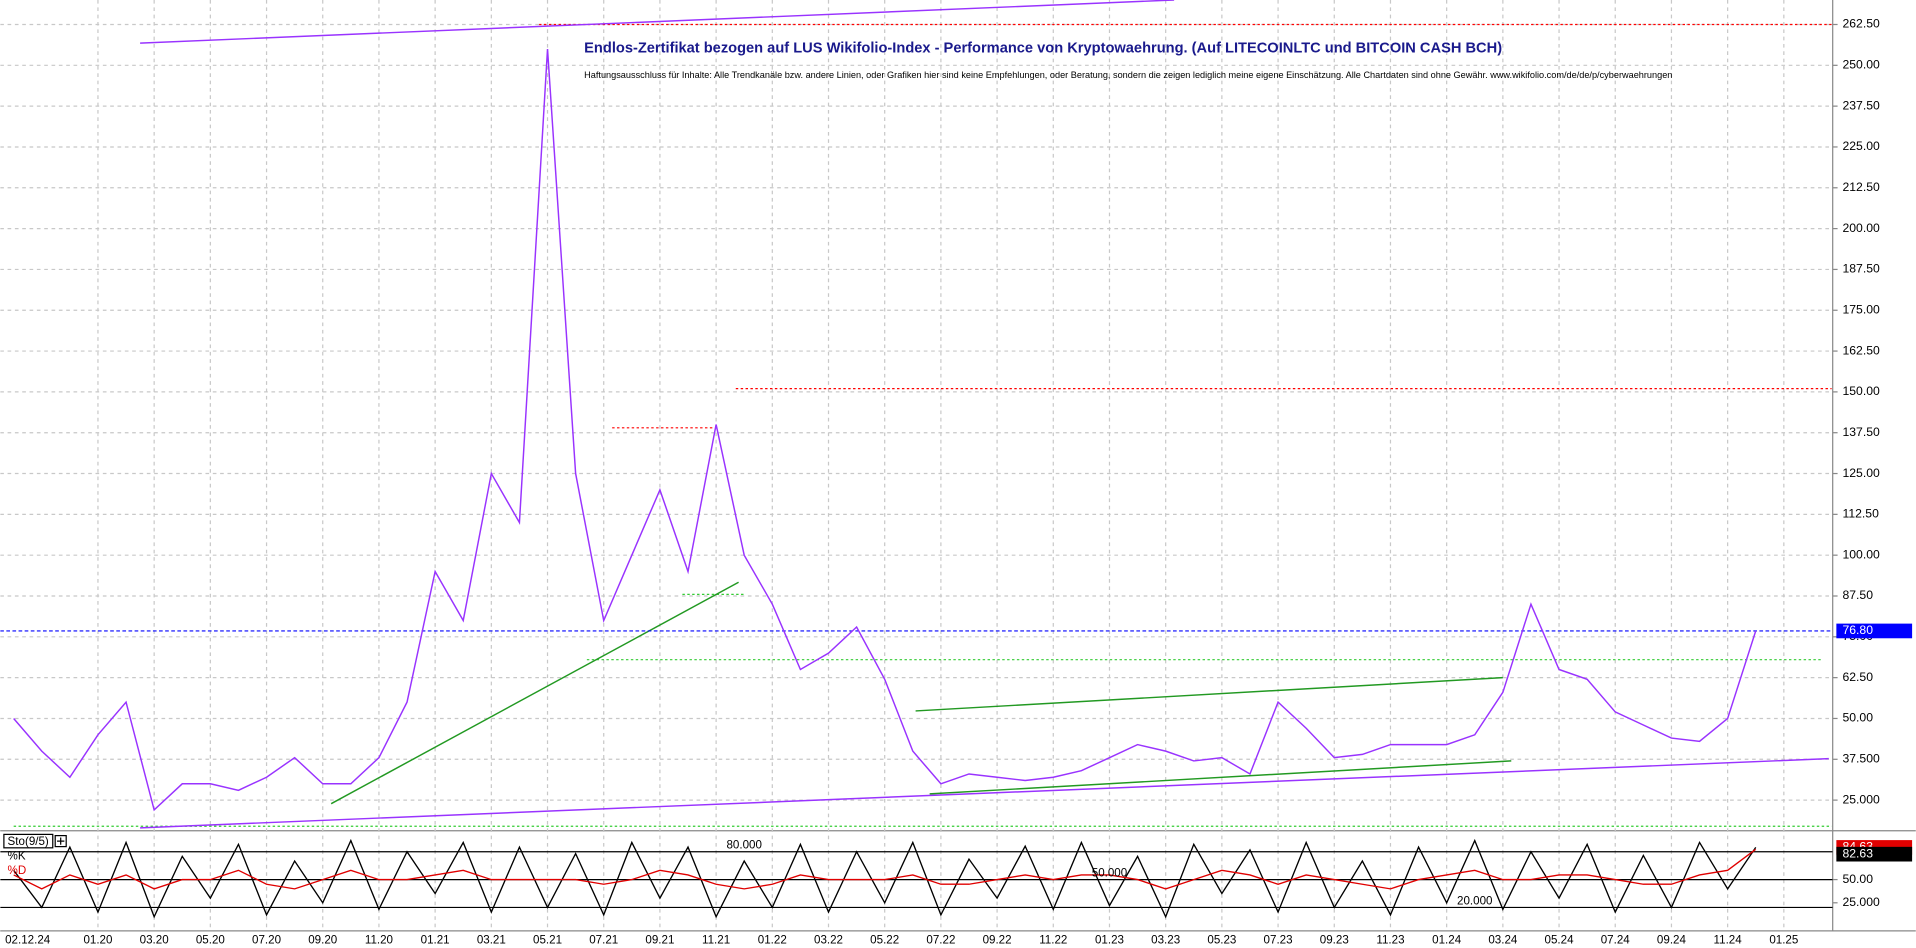 The image size is (1916, 948). What do you see at coordinates (491, 940) in the screenshot?
I see `x-tick-label: 03.21` at bounding box center [491, 940].